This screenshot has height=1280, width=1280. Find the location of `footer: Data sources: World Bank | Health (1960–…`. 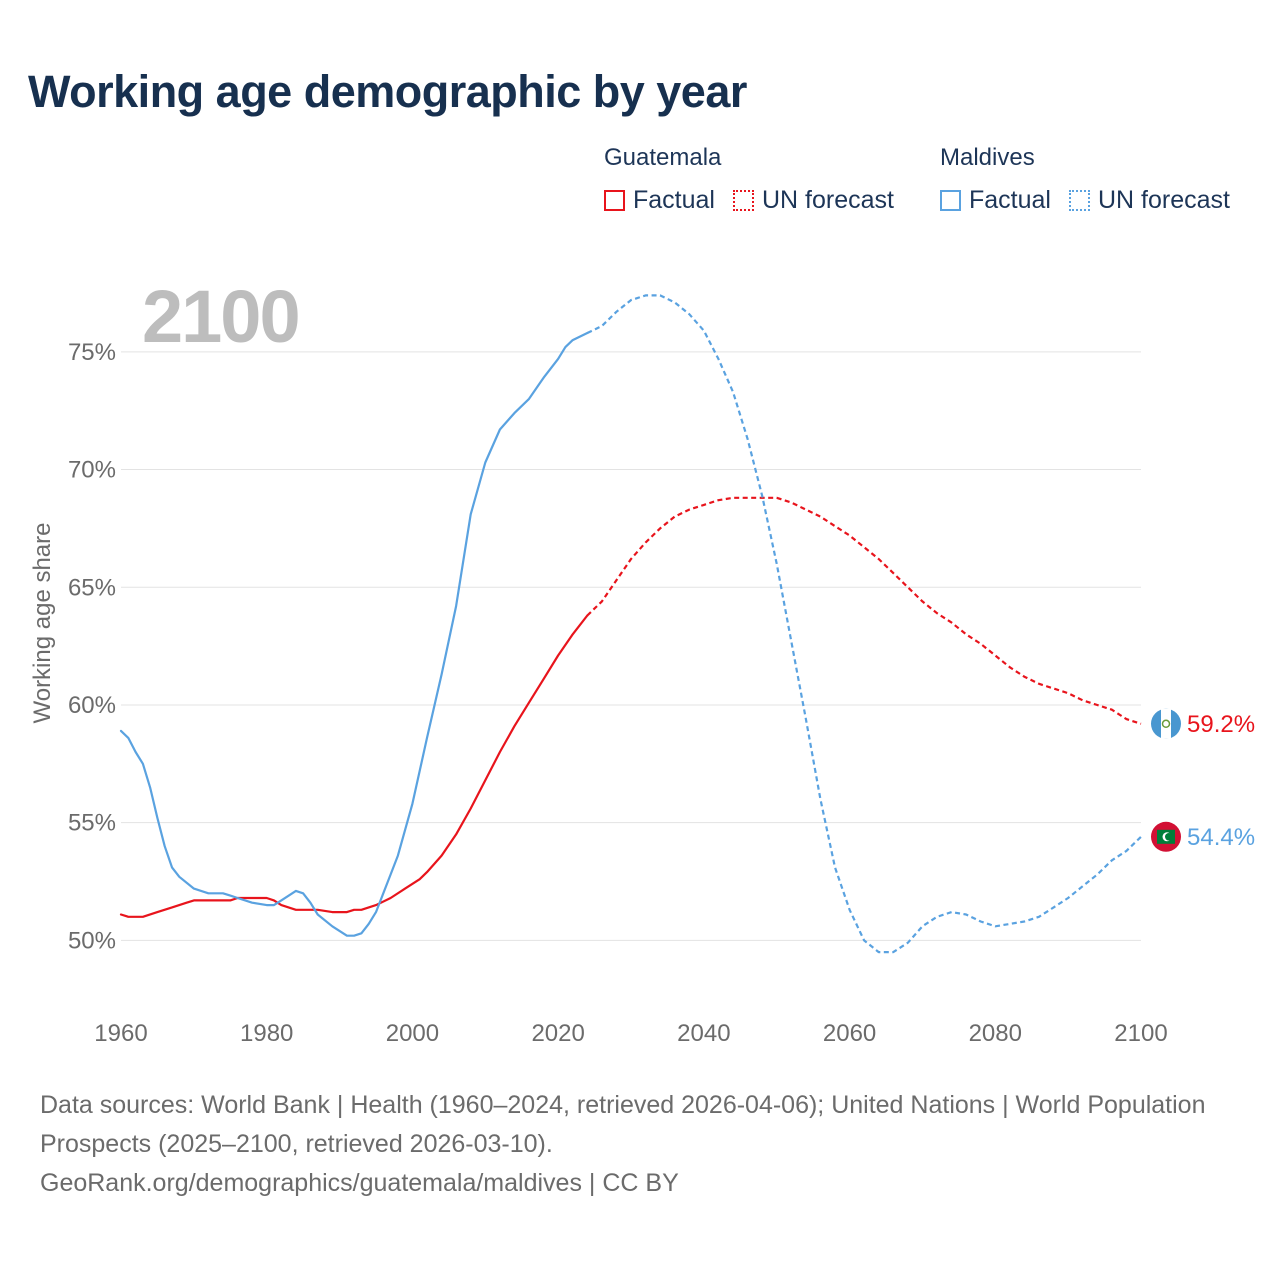

footer: Data sources: World Bank | Health (1960–… is located at coordinates (630, 1144).